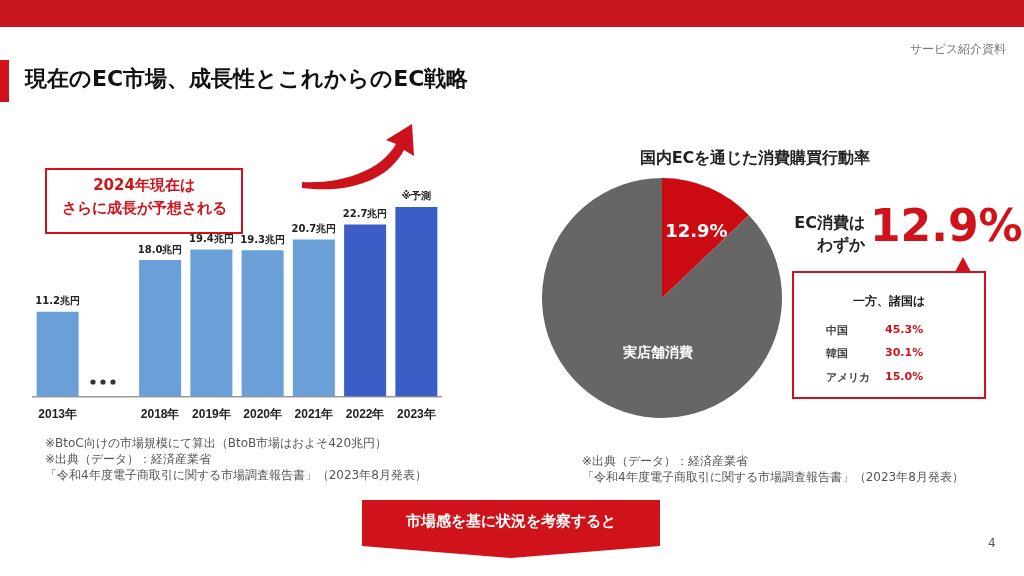 This screenshot has height=576, width=1024. What do you see at coordinates (262, 414) in the screenshot?
I see `x-tick-label: 2020年` at bounding box center [262, 414].